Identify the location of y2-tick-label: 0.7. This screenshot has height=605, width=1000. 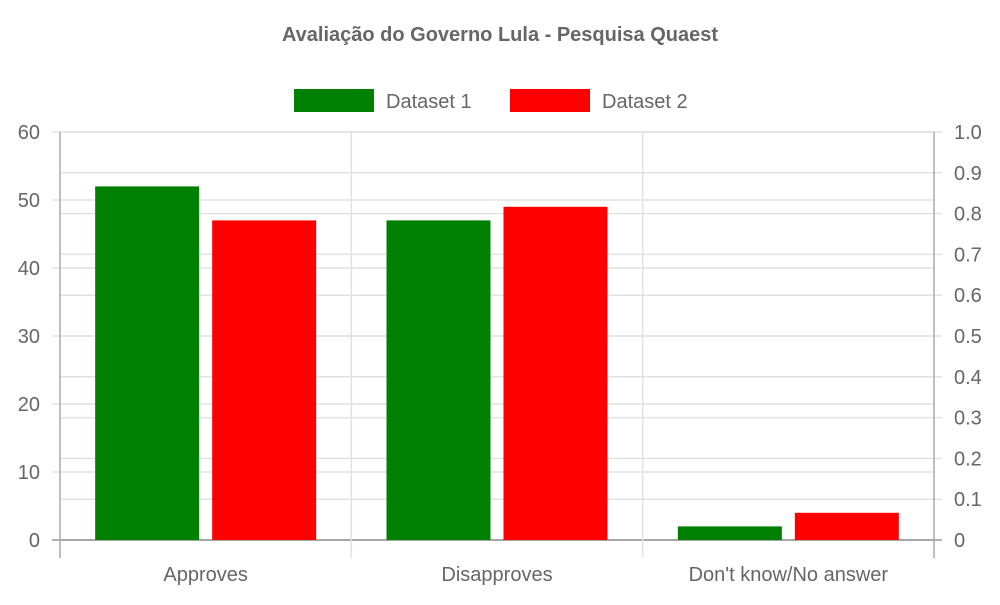
(968, 255).